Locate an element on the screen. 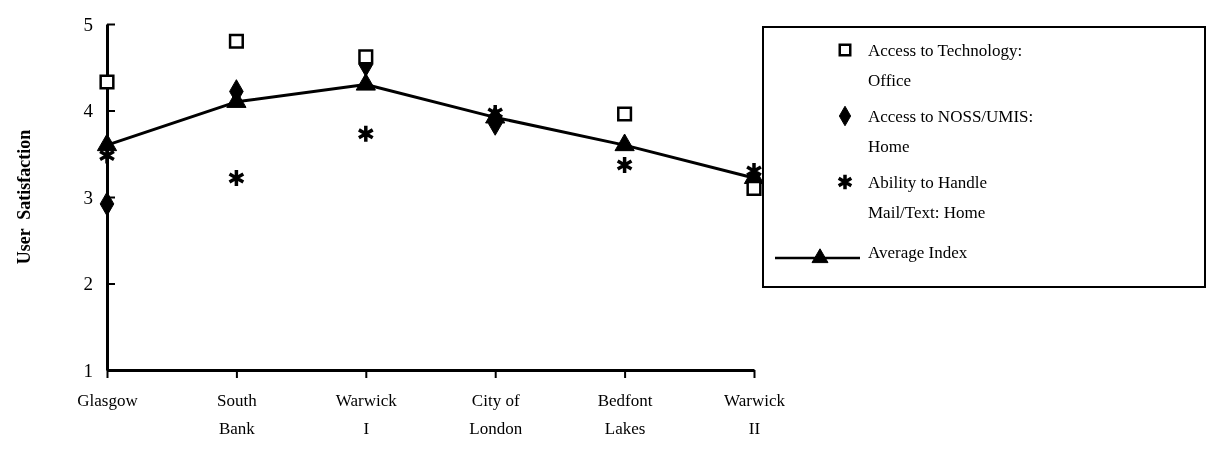 This screenshot has height=449, width=1216. legend-label: Ability to Handle Mail/Text: Home is located at coordinates (927, 197).